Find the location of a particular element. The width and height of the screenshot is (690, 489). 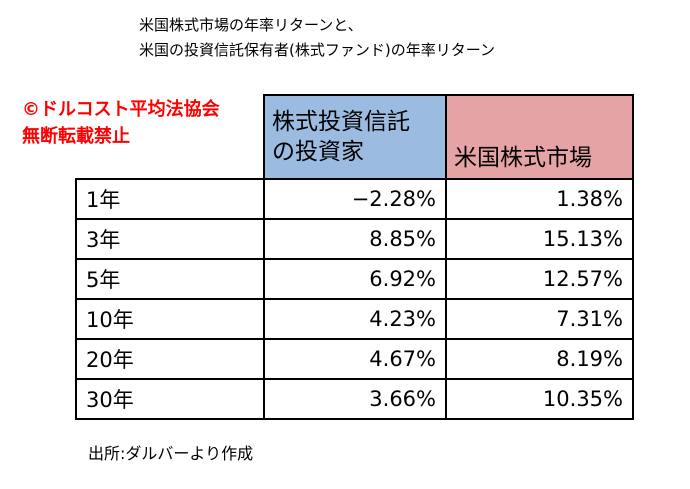

table-header-row: 株式投資信託 の投資家 米国株式市場 is located at coordinates (355, 137).